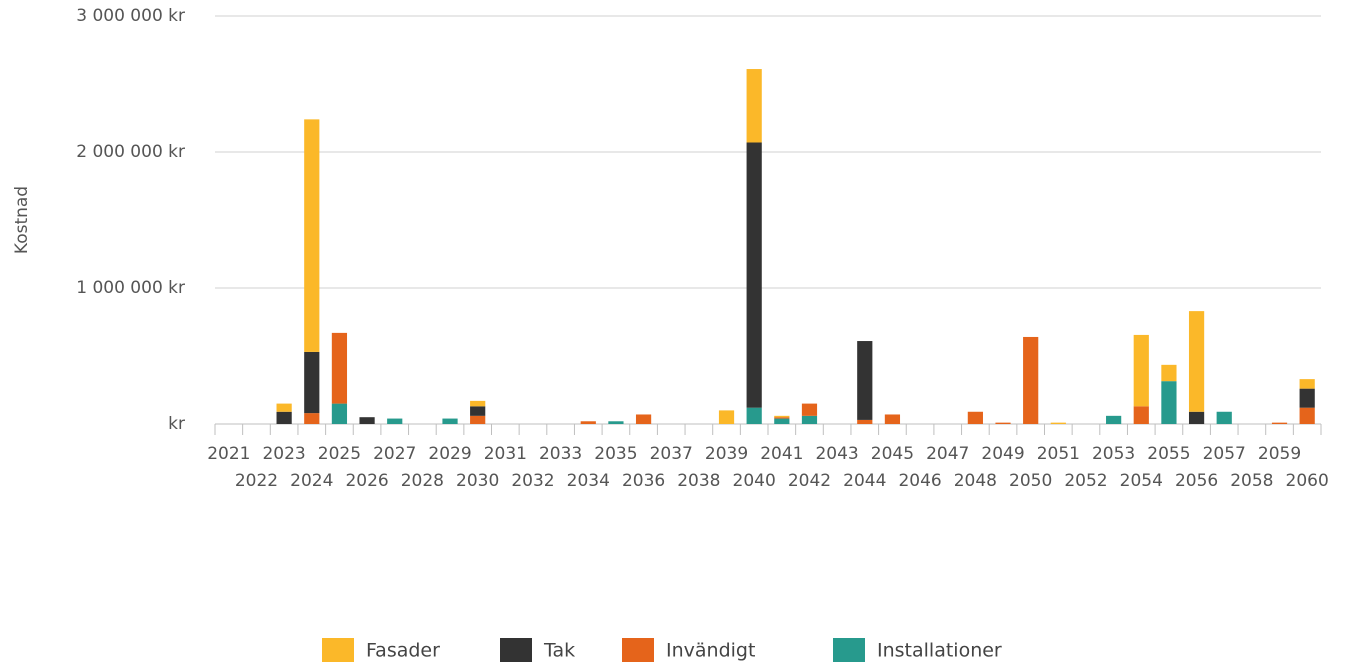  What do you see at coordinates (1141, 481) in the screenshot?
I see `x-tick-label: 2054` at bounding box center [1141, 481].